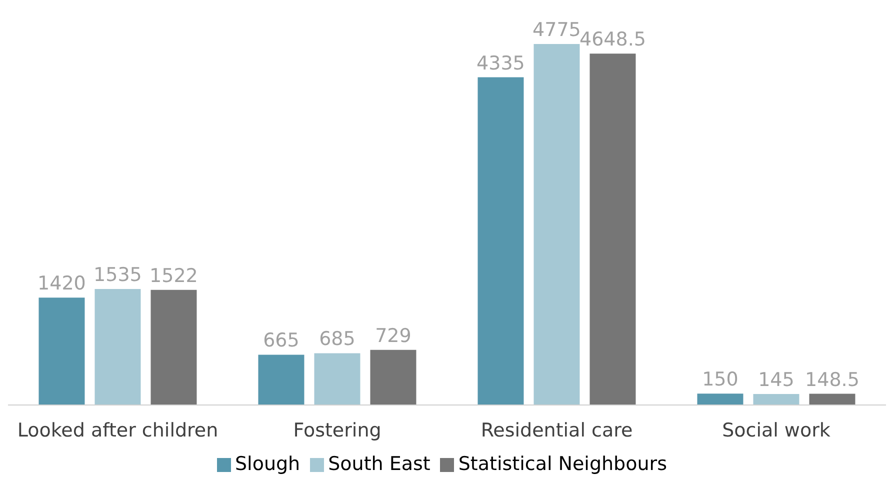  I want to click on x-tick-label: Looked after children, so click(117, 430).